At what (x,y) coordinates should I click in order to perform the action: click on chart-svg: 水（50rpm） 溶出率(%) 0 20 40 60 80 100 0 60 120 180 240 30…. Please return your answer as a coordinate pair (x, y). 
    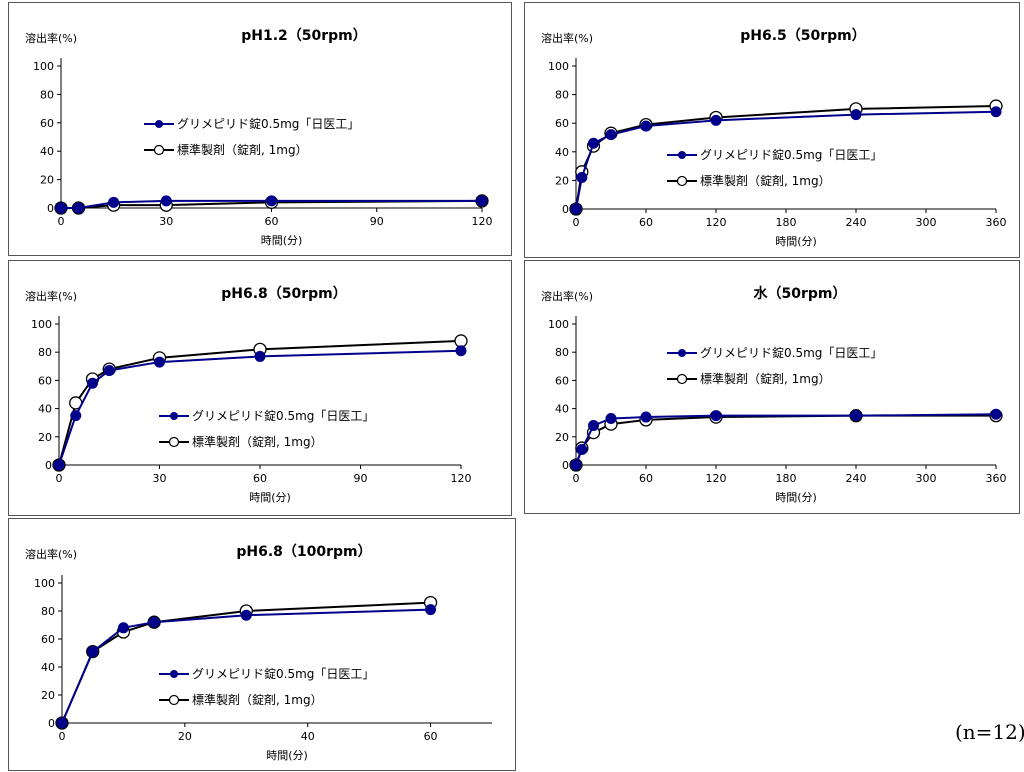
    Looking at the image, I should click on (774, 394).